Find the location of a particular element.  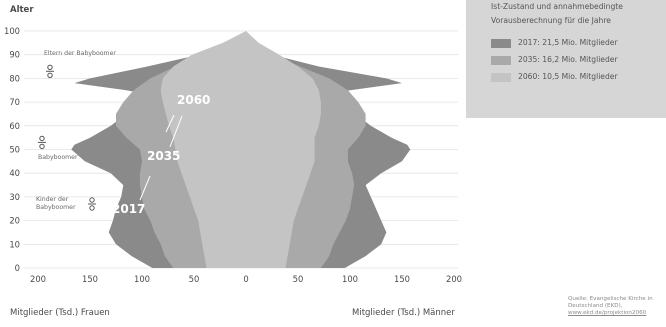

year-pointer-2017 is located at coordinates (145, 188).